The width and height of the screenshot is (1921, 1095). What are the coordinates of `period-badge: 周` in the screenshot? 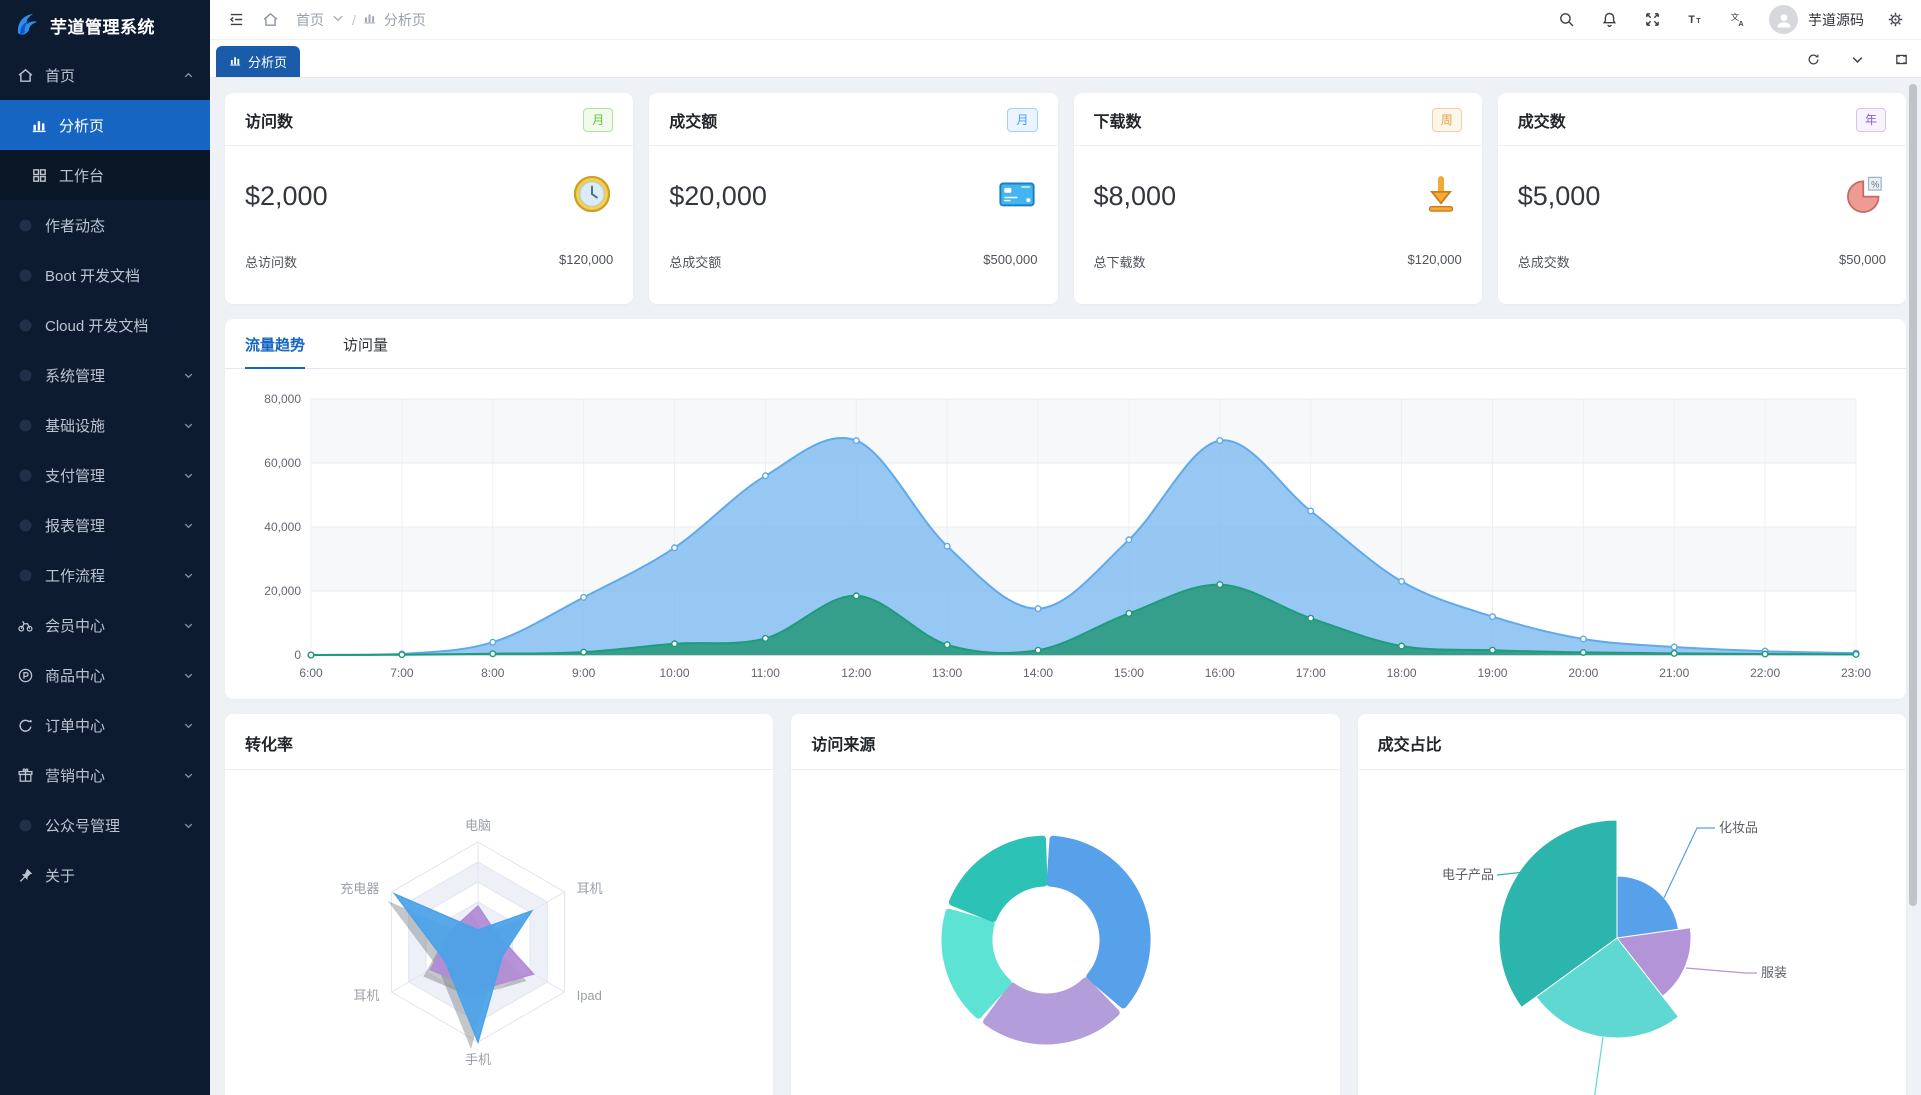 It's located at (1446, 120).